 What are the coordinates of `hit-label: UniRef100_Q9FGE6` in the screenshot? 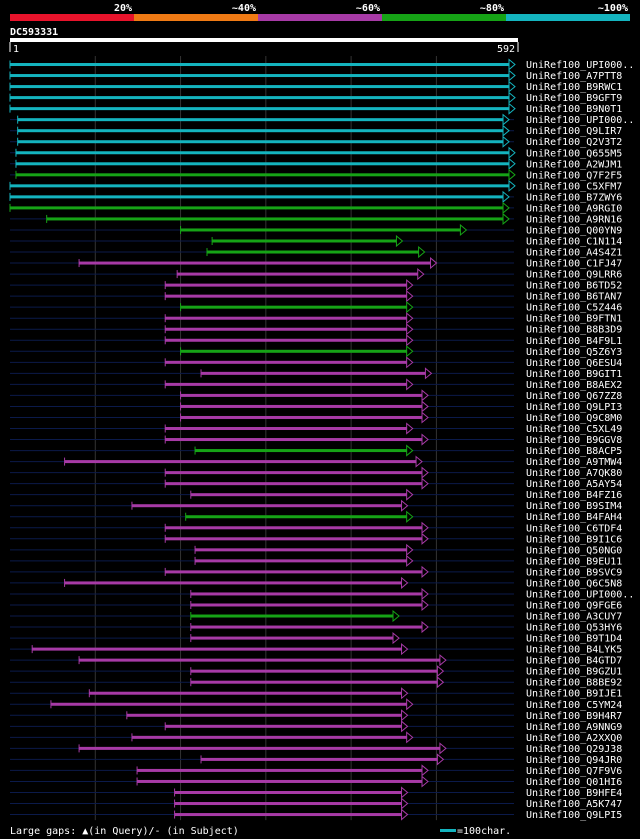 It's located at (574, 605).